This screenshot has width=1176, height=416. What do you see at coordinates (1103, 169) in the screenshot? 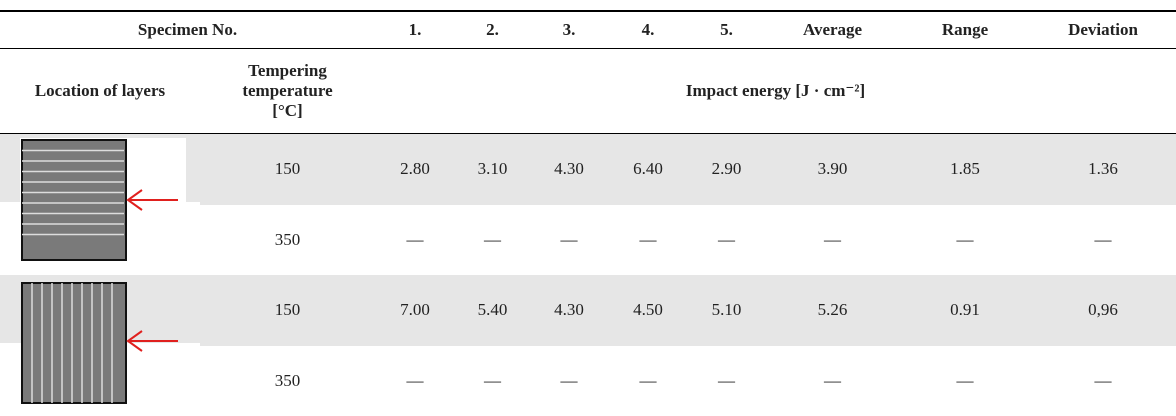
I see `value-cell: 1.36` at bounding box center [1103, 169].